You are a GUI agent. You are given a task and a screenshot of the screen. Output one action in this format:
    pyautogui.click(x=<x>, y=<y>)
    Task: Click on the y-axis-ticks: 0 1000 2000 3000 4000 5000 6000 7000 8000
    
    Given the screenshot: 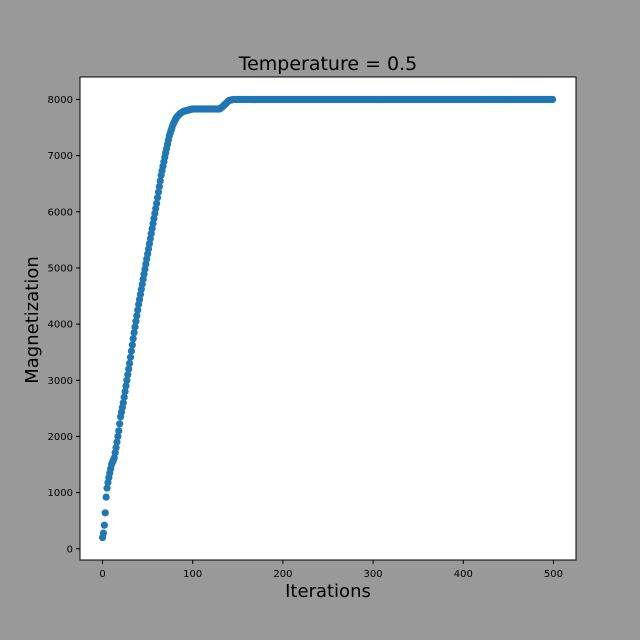 What is the action you would take?
    pyautogui.click(x=64, y=325)
    